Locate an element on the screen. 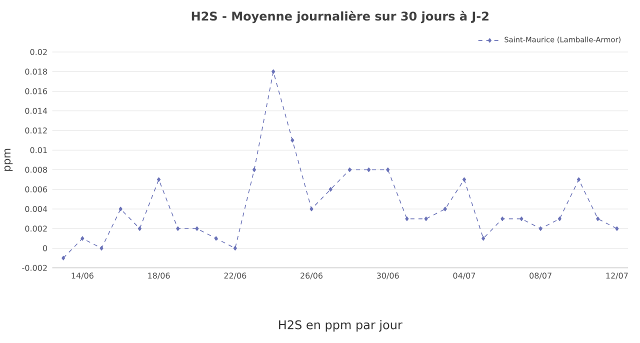 The height and width of the screenshot is (343, 640). y-tick-label: 0.008 is located at coordinates (36, 169).